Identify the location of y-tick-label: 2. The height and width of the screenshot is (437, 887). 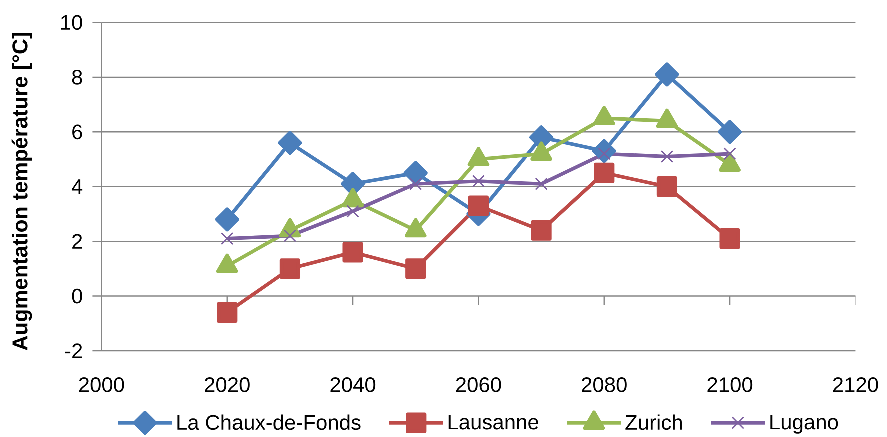
(77, 241).